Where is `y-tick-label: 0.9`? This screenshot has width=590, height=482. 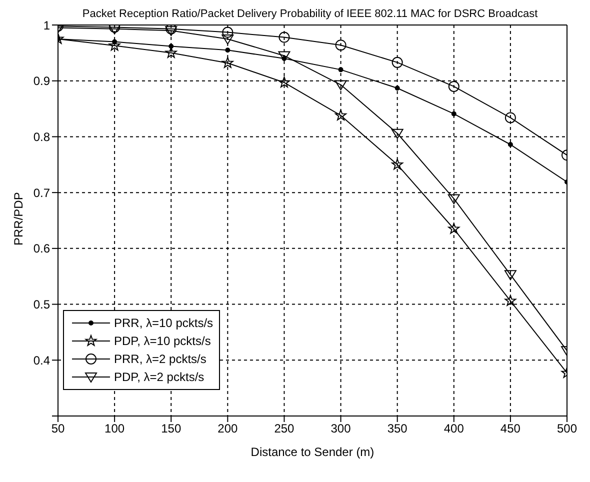
y-tick-label: 0.9 is located at coordinates (41, 81).